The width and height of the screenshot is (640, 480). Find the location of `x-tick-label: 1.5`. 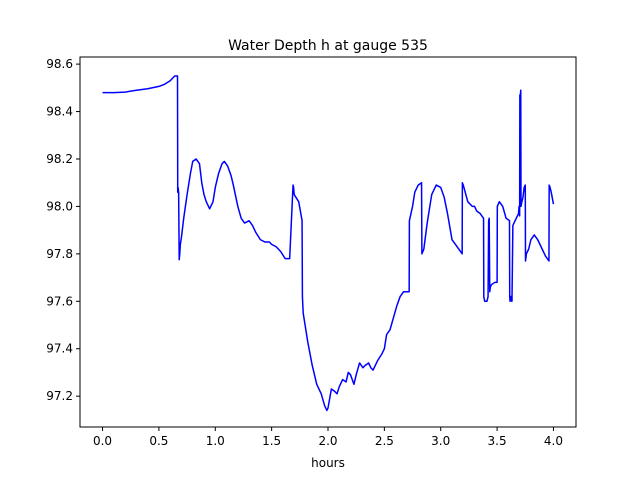

x-tick-label: 1.5 is located at coordinates (271, 441).